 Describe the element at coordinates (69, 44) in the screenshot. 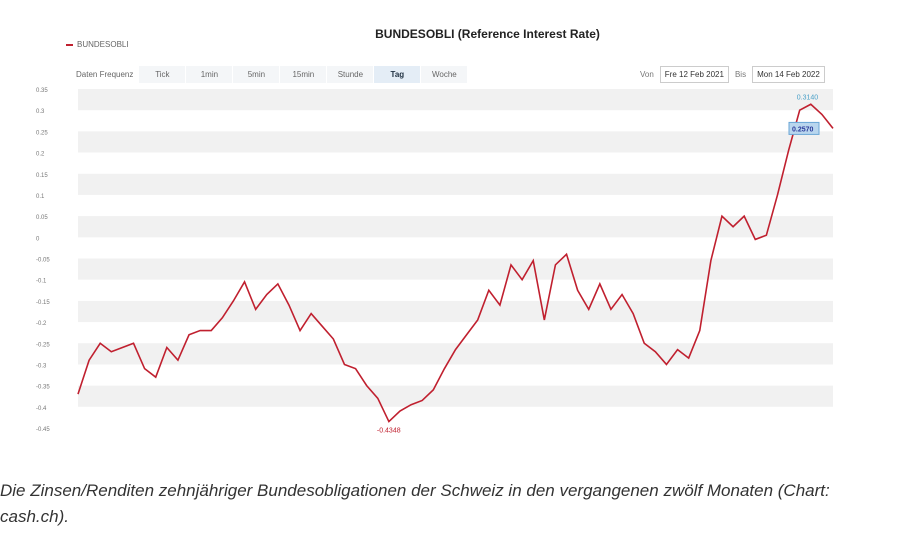

I see `legend-swatch` at that location.